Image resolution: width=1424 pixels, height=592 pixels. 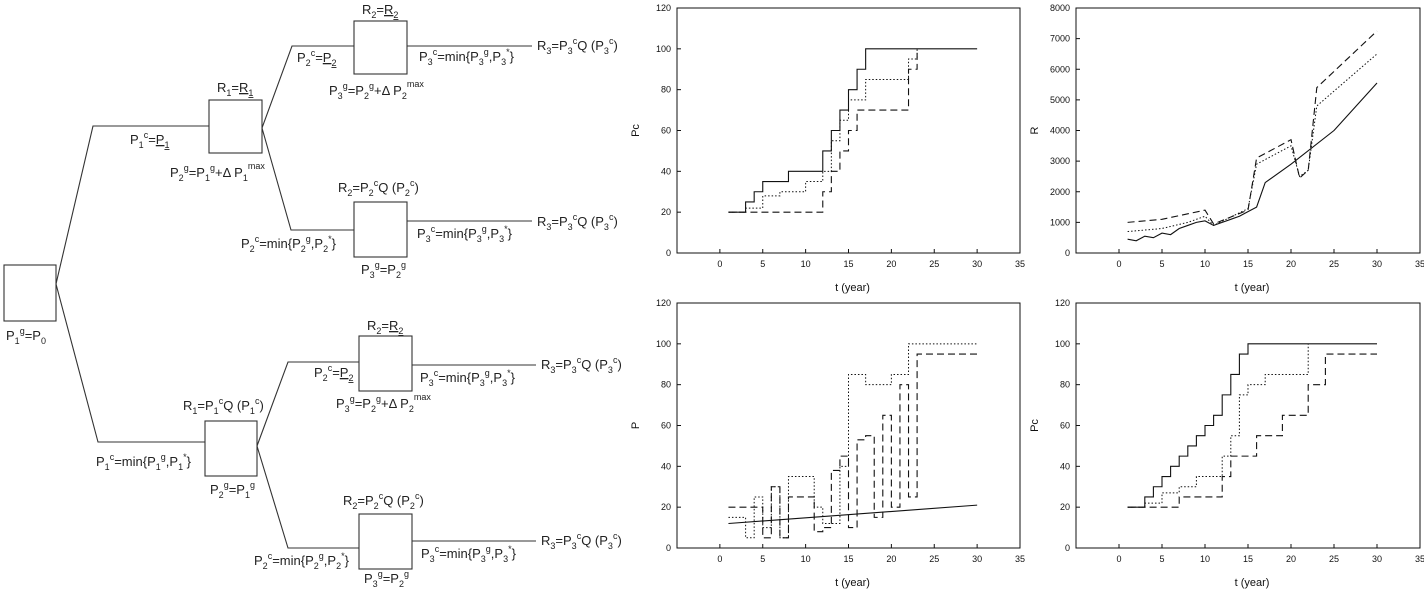 I want to click on label-lu-r2: R2=R2, so click(x=385, y=327).